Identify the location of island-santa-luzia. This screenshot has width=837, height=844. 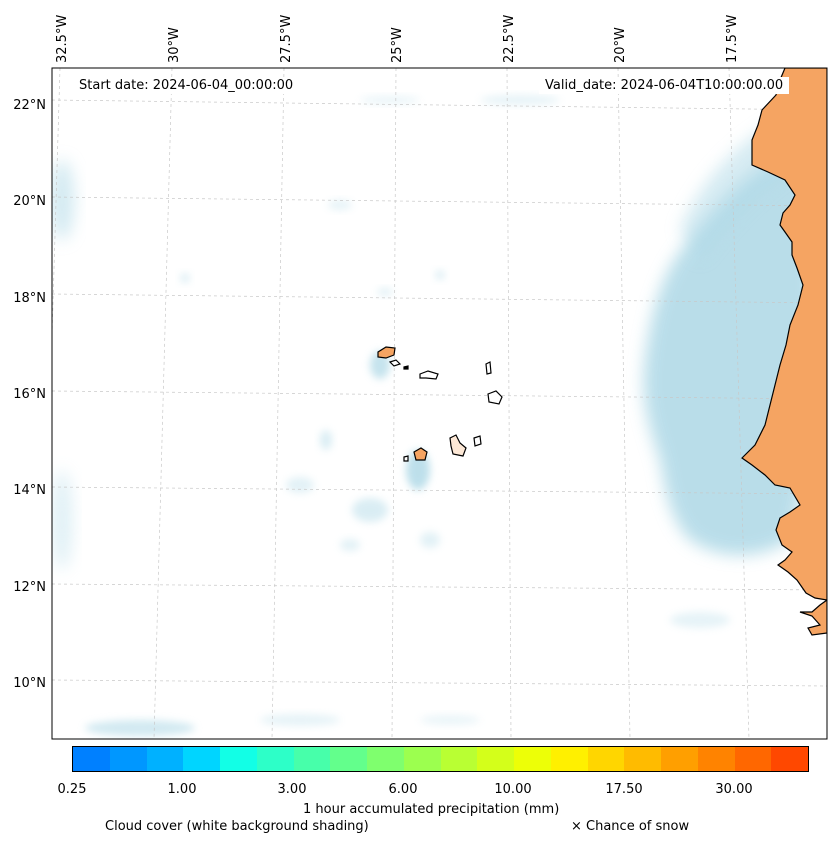
(406, 367).